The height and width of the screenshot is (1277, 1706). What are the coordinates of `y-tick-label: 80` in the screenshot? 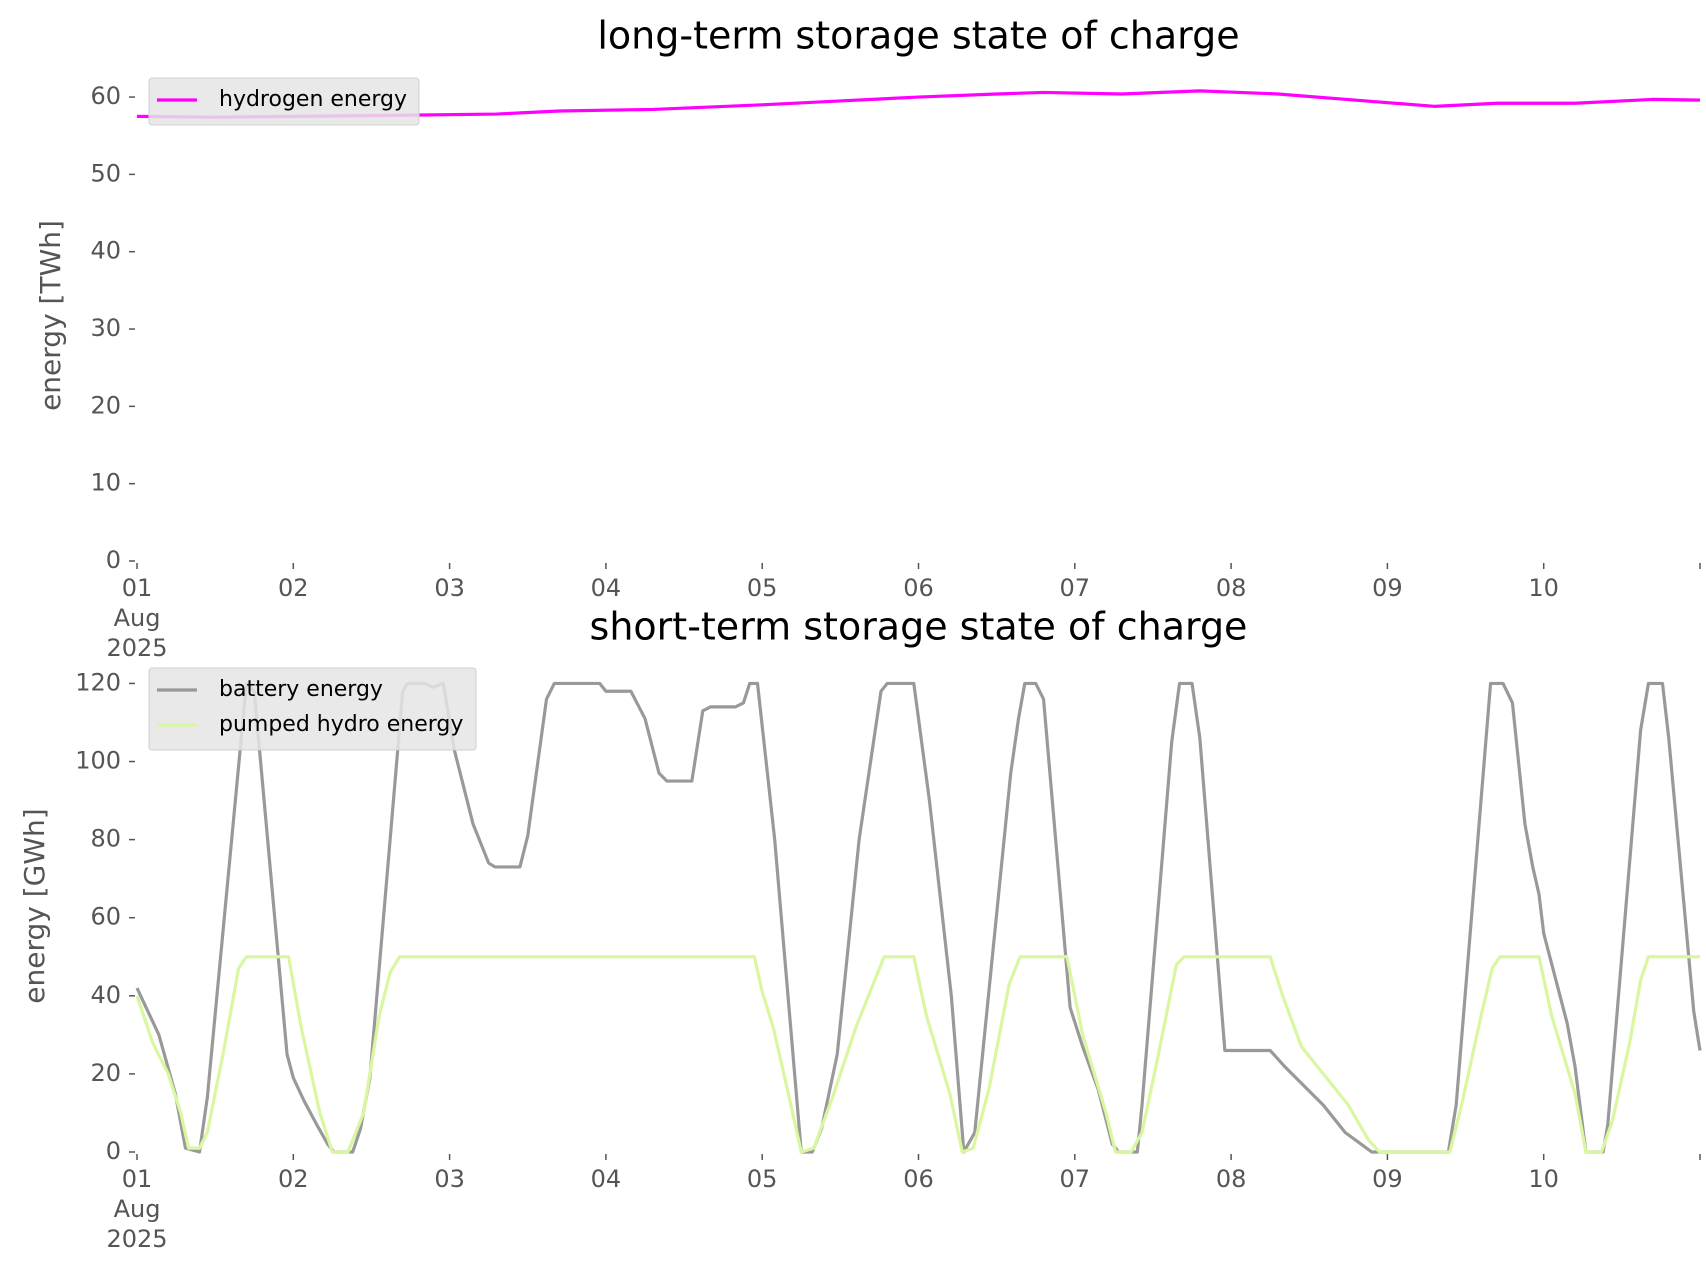 It's located at (105, 839).